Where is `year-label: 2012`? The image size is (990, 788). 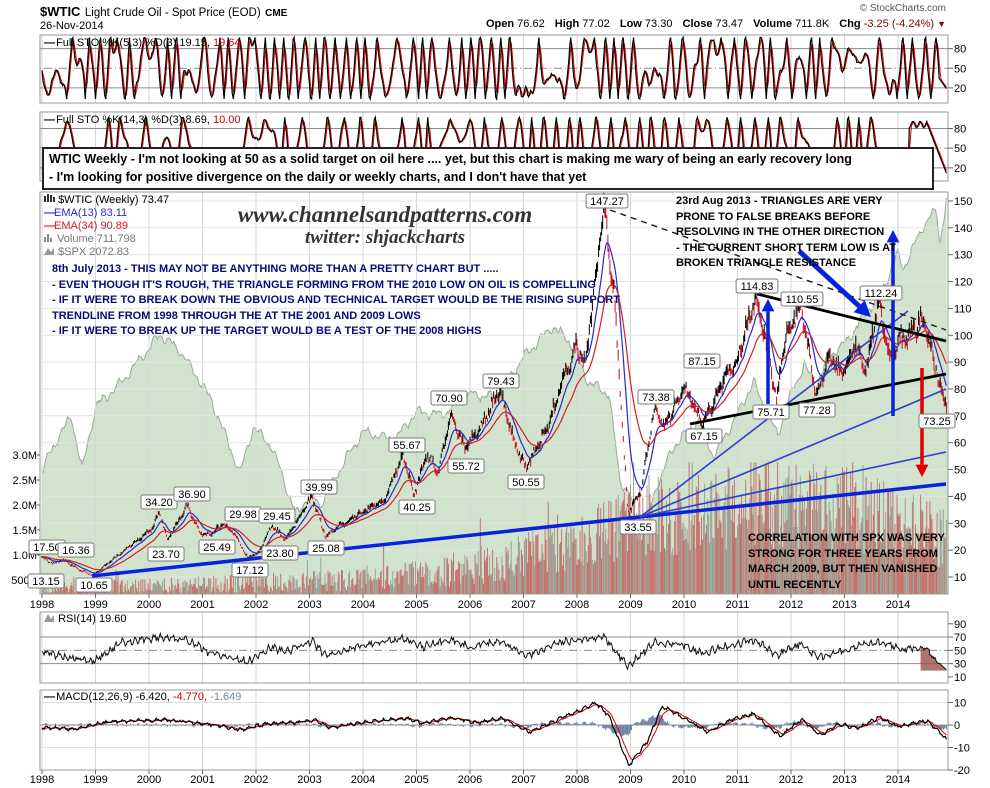
year-label: 2012 is located at coordinates (791, 605).